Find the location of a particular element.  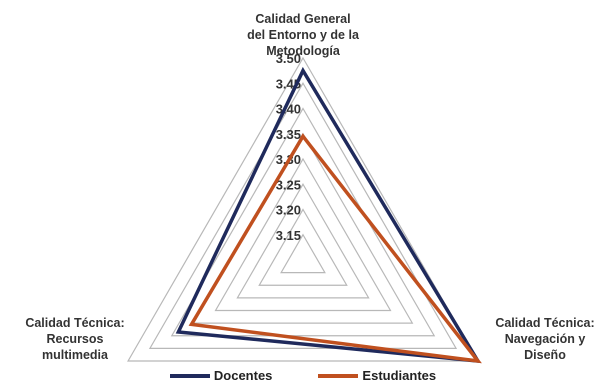

legend-item-docentes: Docentes is located at coordinates (221, 375).